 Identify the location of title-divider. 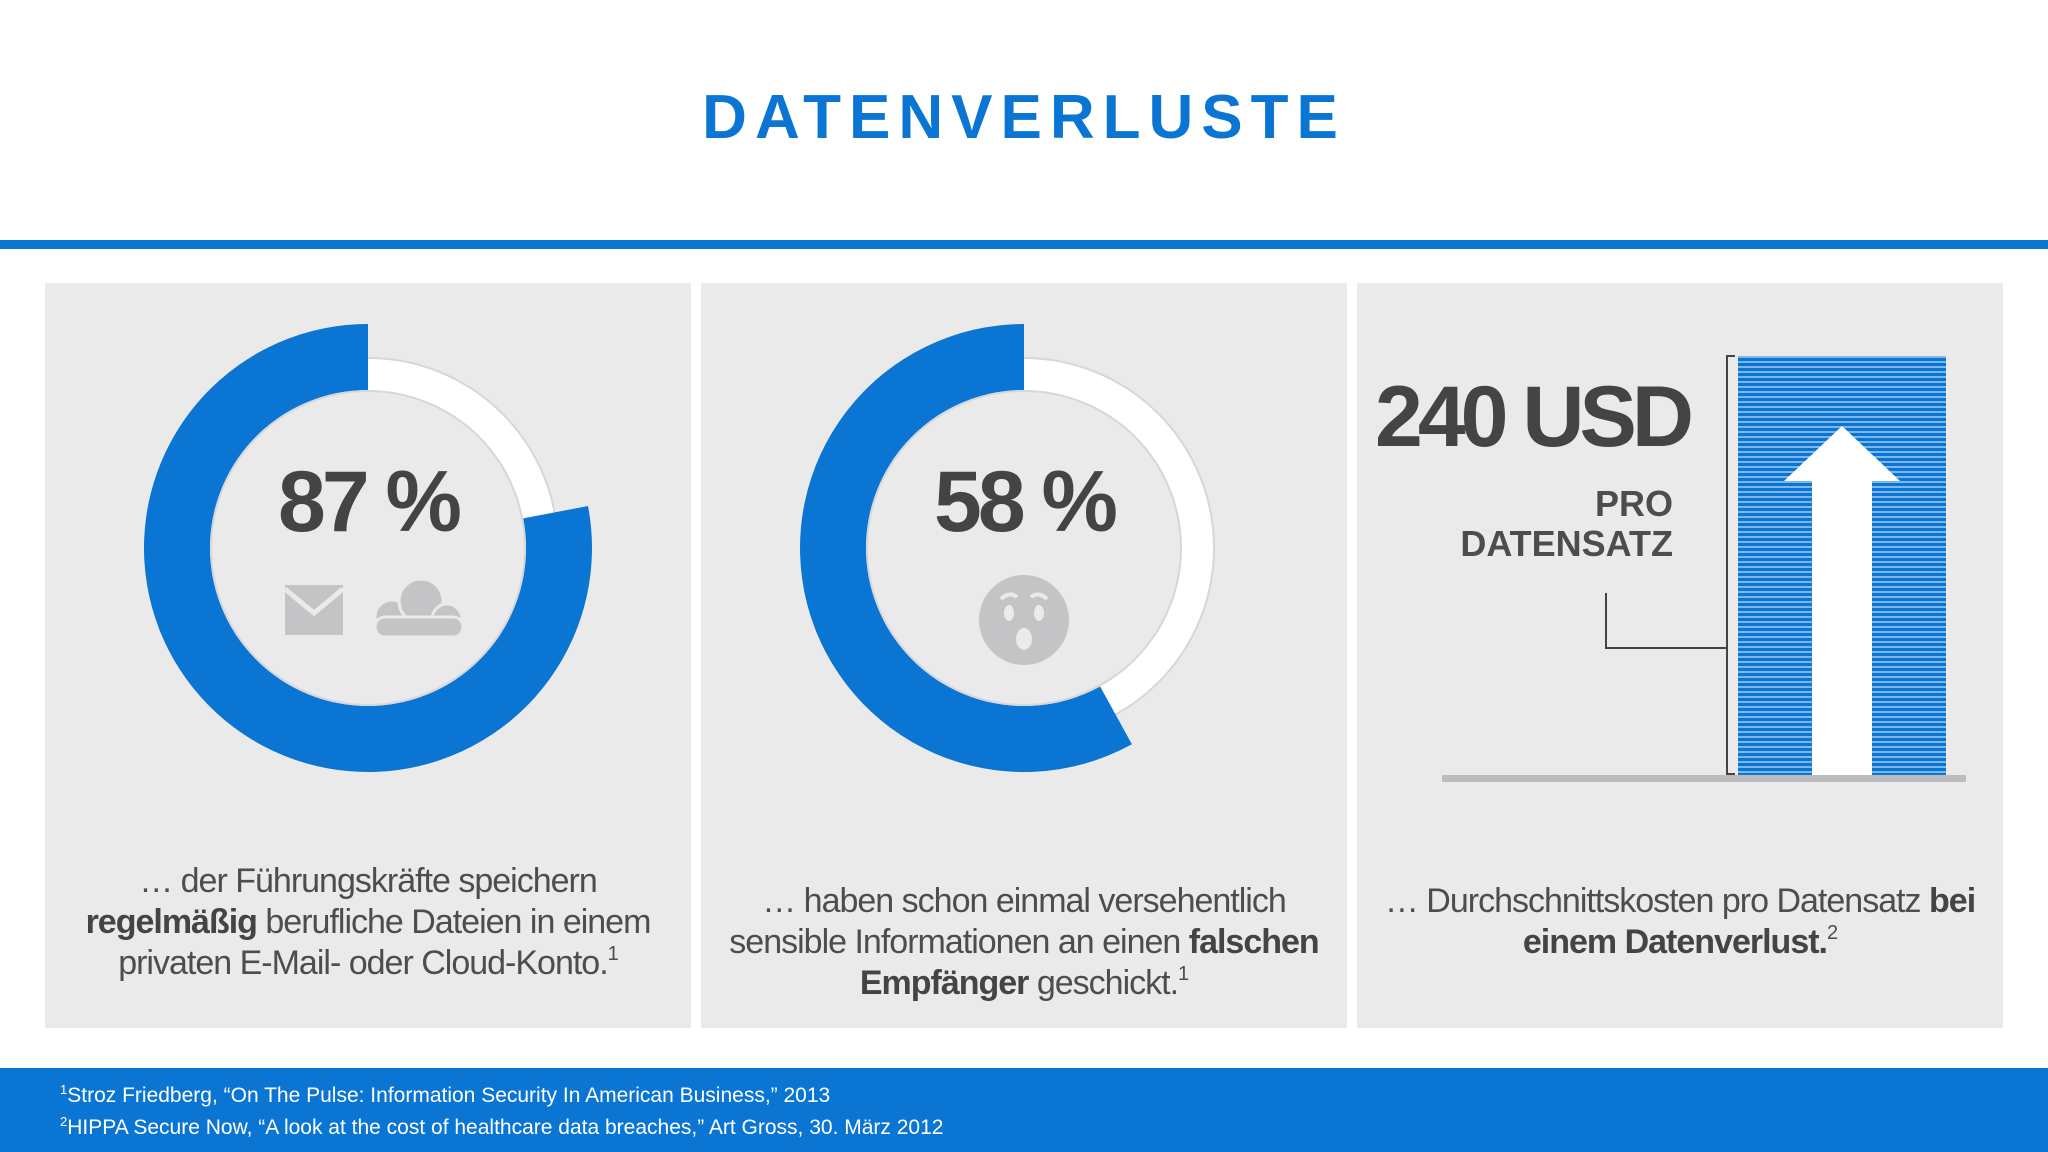
(1024, 244).